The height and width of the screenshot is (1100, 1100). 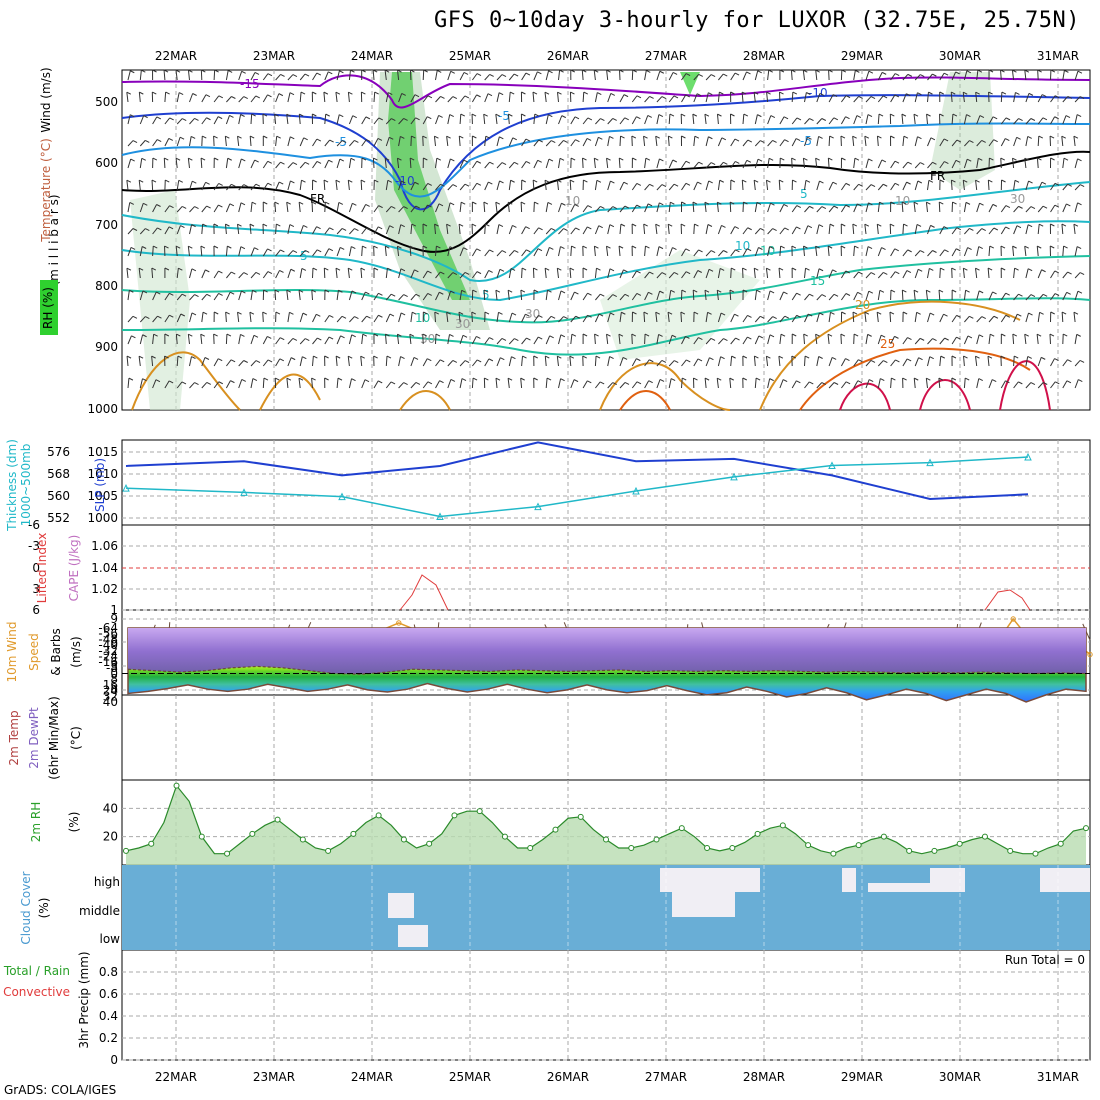 I want to click on date-label-bottom: 26MAR, so click(x=568, y=1077).